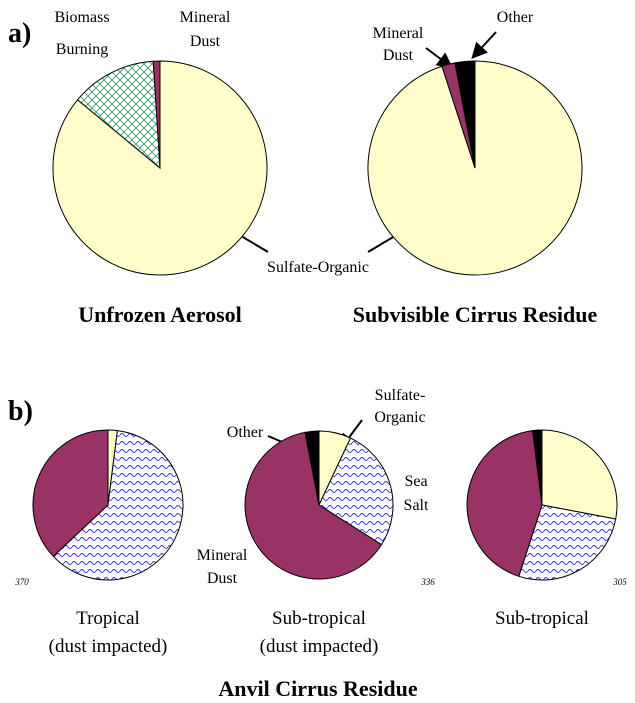 The height and width of the screenshot is (703, 635). Describe the element at coordinates (81, 17) in the screenshot. I see `annotation: Biomass` at that location.